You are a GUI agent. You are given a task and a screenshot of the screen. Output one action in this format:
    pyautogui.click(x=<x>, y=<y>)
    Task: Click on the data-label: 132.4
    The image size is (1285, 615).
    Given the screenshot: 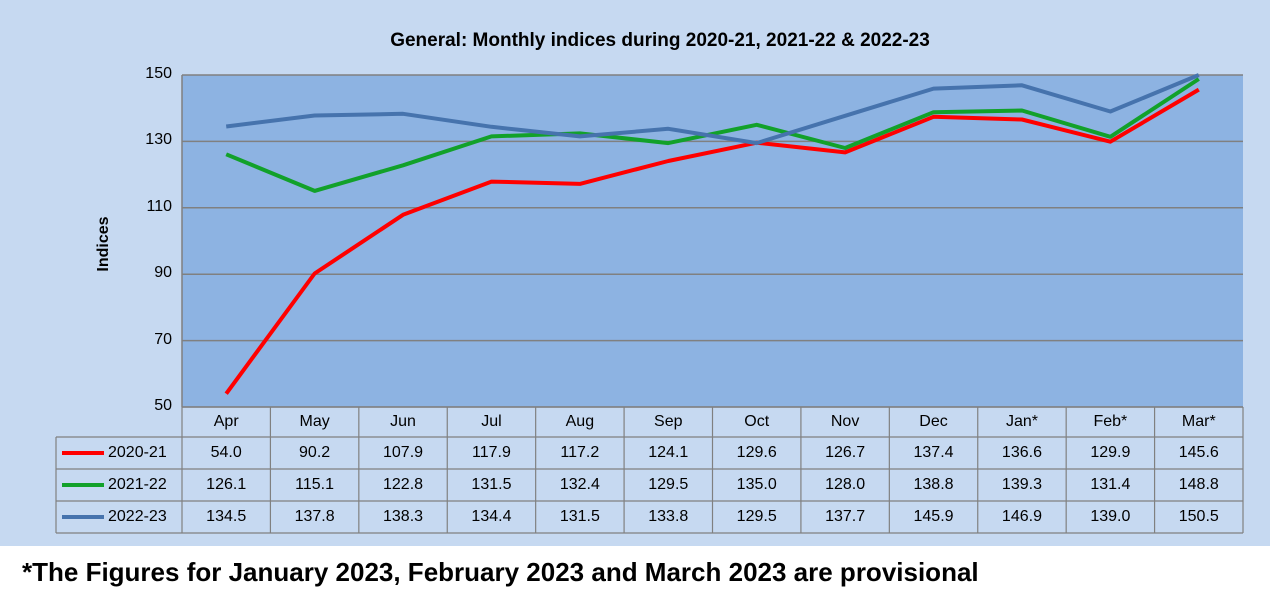 What is the action you would take?
    pyautogui.click(x=579, y=484)
    